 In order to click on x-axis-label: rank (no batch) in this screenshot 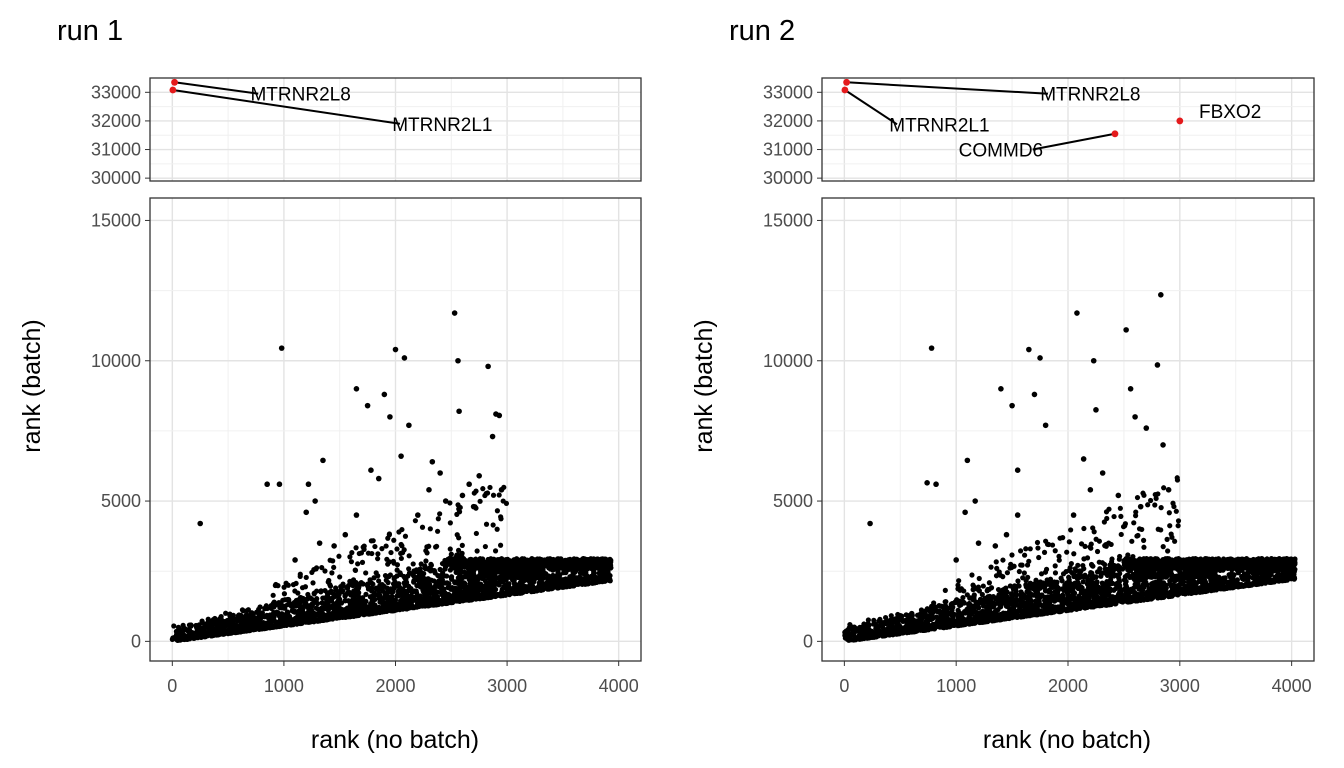, I will do `click(395, 740)`.